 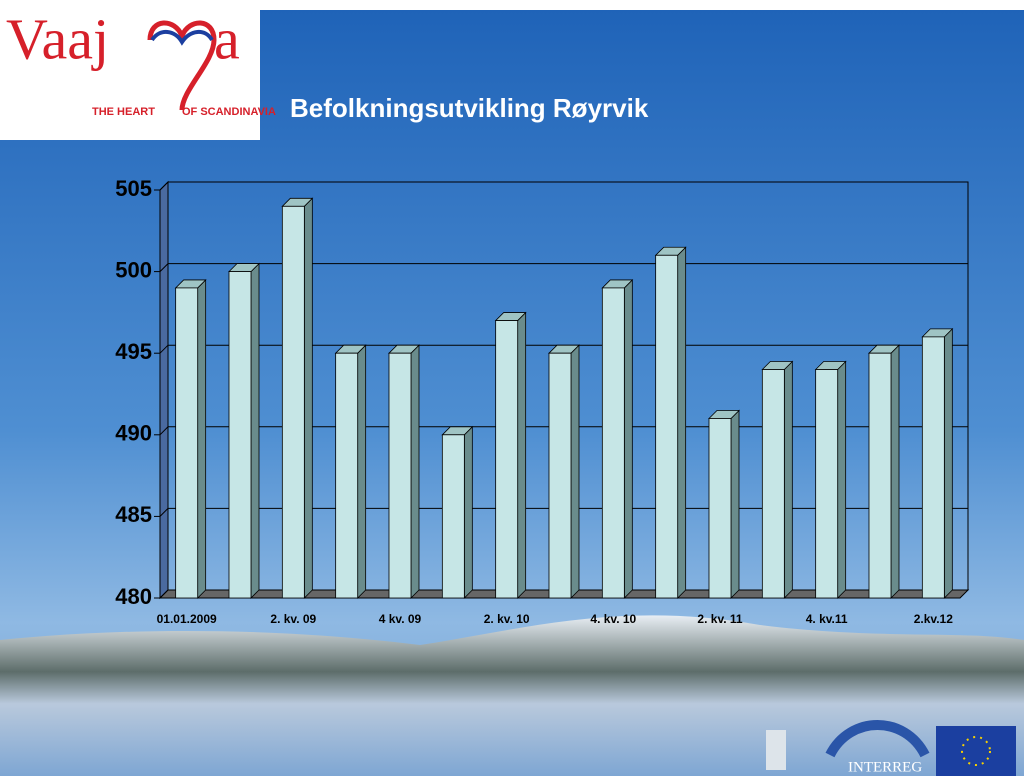 I want to click on x-tick-label: 4 kv. 09, so click(x=400, y=619).